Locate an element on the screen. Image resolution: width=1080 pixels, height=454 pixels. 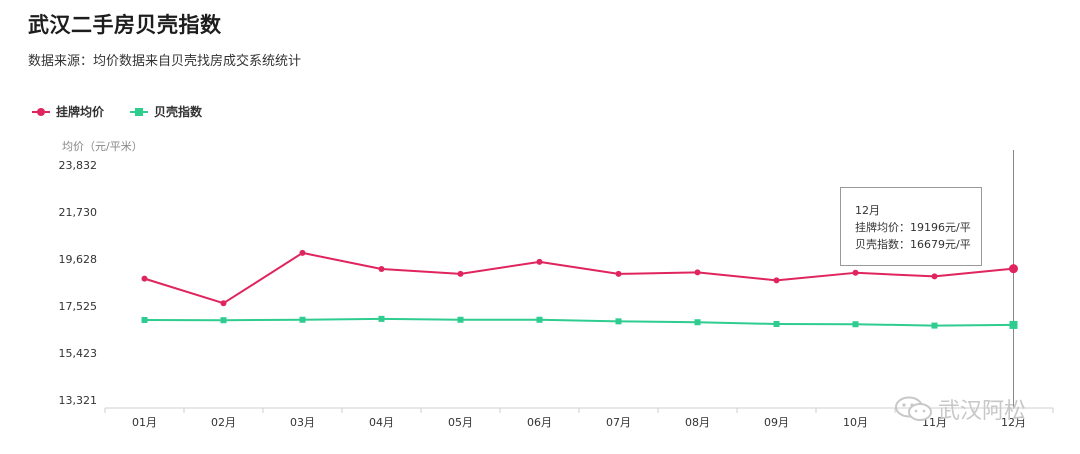
chart-title: 武汉二手房贝壳指数 is located at coordinates (125, 25).